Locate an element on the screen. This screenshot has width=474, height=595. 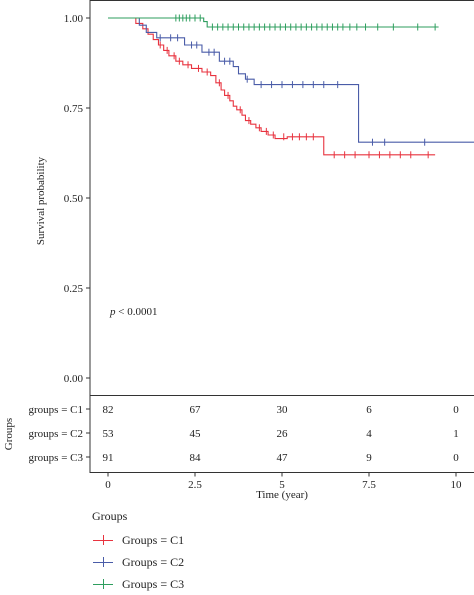
y-tick-label: 0.00 is located at coordinates (74, 379).